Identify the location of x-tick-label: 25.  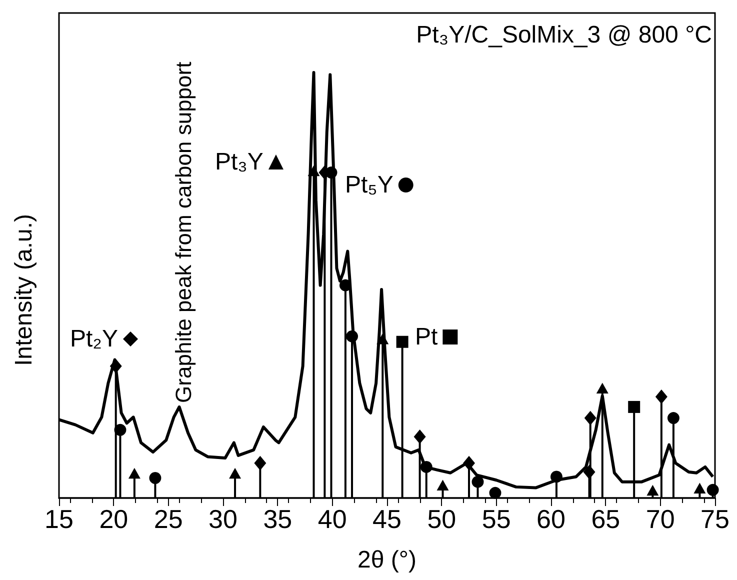
(168, 519).